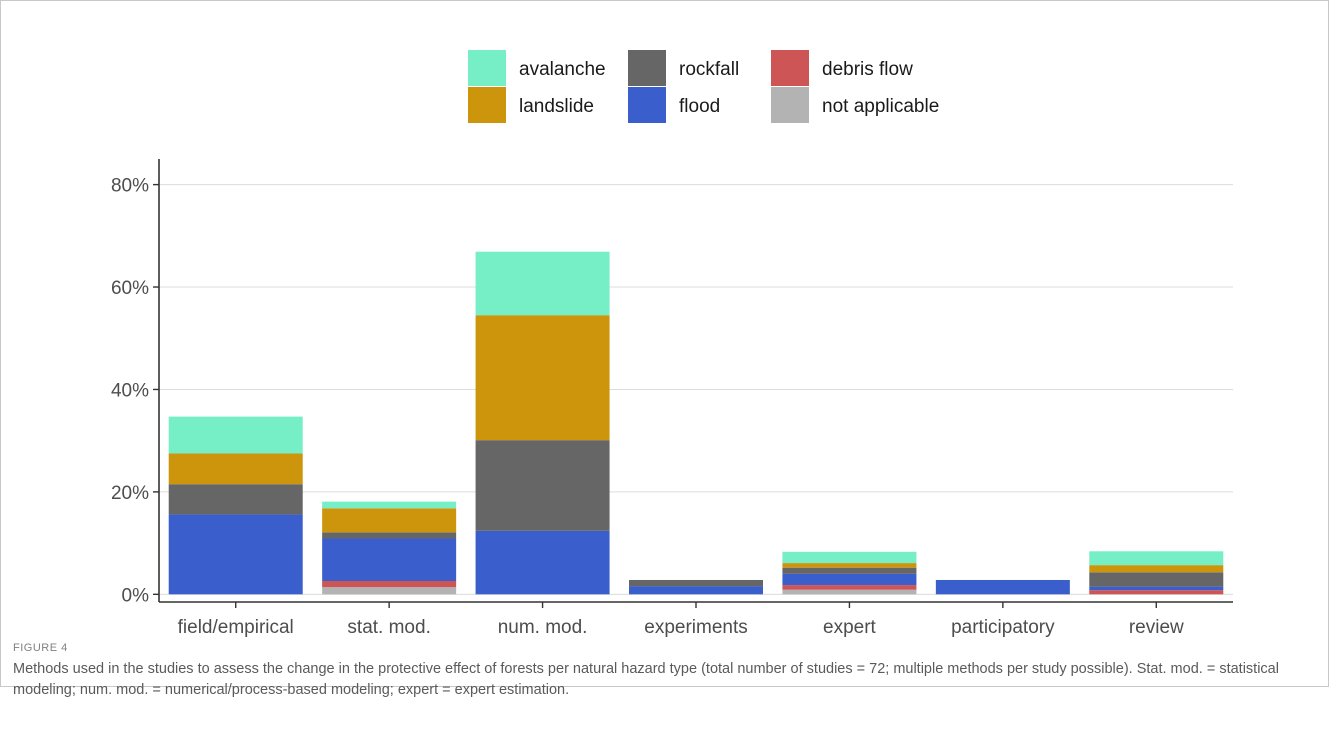 This screenshot has height=747, width=1329. I want to click on bar-stat-mod-rockfall, so click(389, 535).